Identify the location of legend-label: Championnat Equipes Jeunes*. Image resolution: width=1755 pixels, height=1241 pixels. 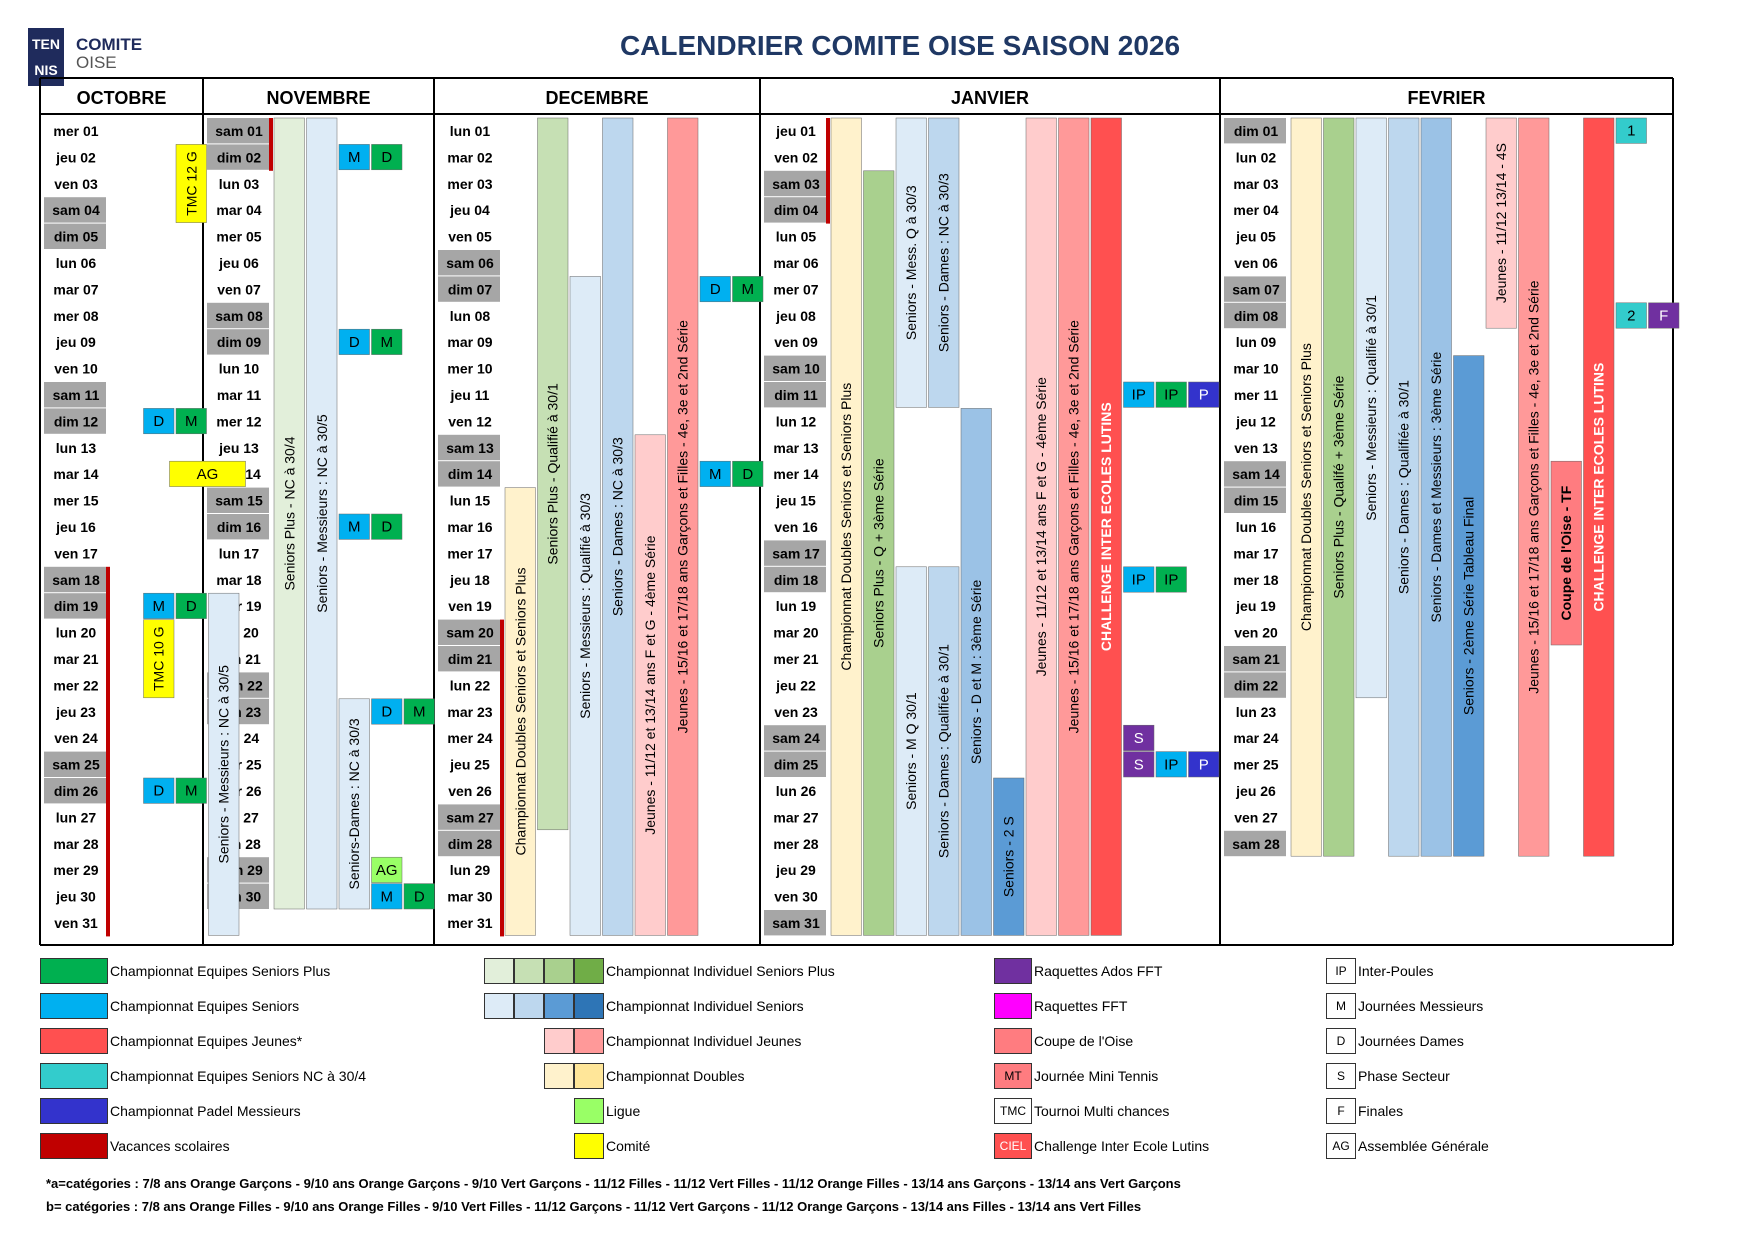
(206, 1041).